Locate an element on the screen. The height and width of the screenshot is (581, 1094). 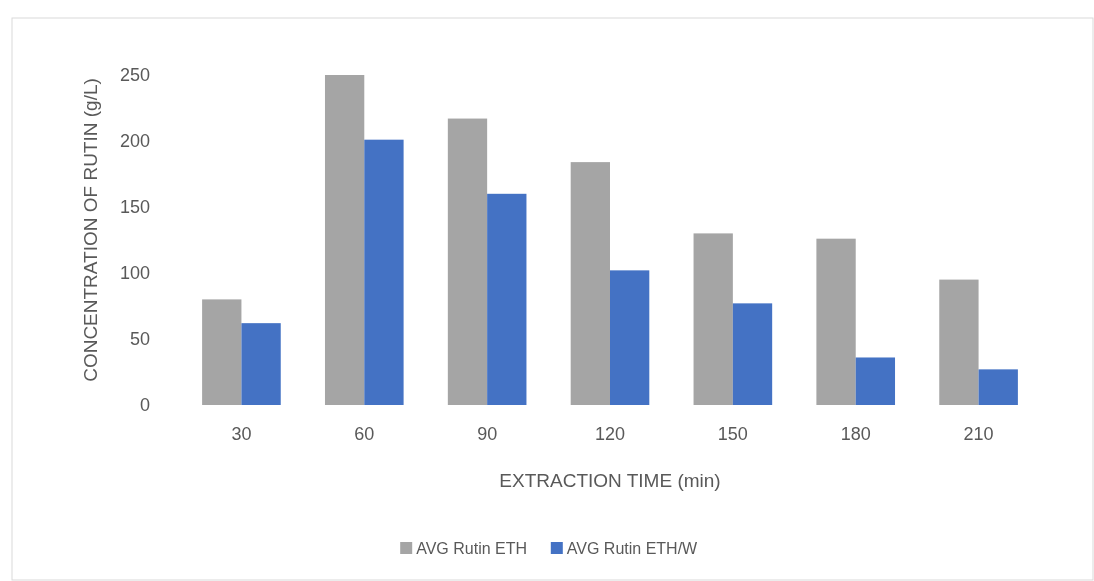
x-tick-label: 60 is located at coordinates (364, 434).